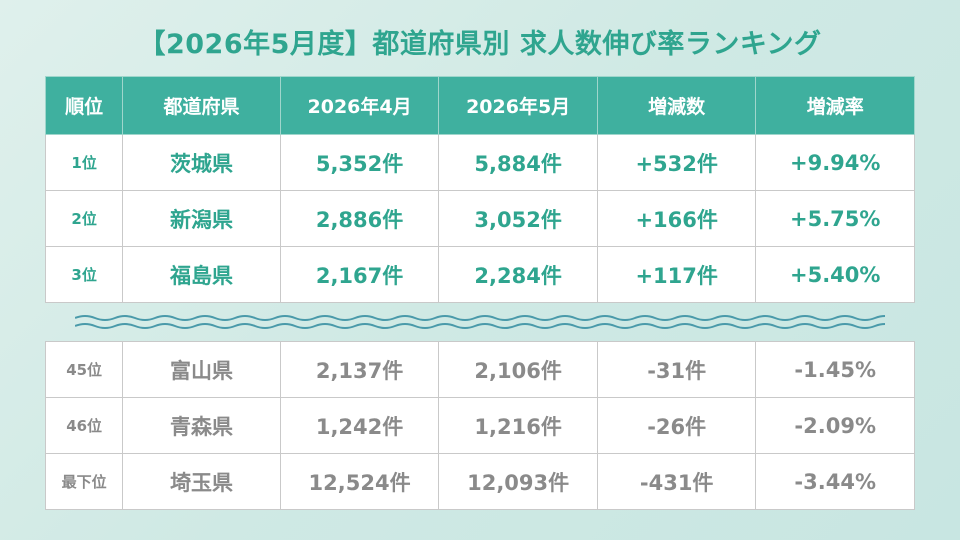 This screenshot has width=960, height=540. I want to click on header-may: 2026年5月, so click(518, 105).